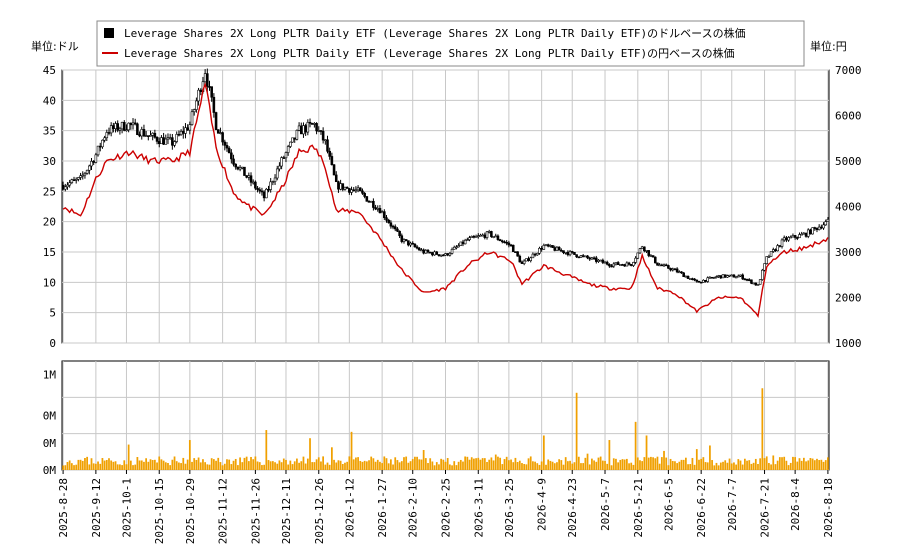 This screenshot has height=550, width=900. I want to click on right-price-ticks: 1000 2000 3000 4000 5000 6000 7000, so click(848, 207).